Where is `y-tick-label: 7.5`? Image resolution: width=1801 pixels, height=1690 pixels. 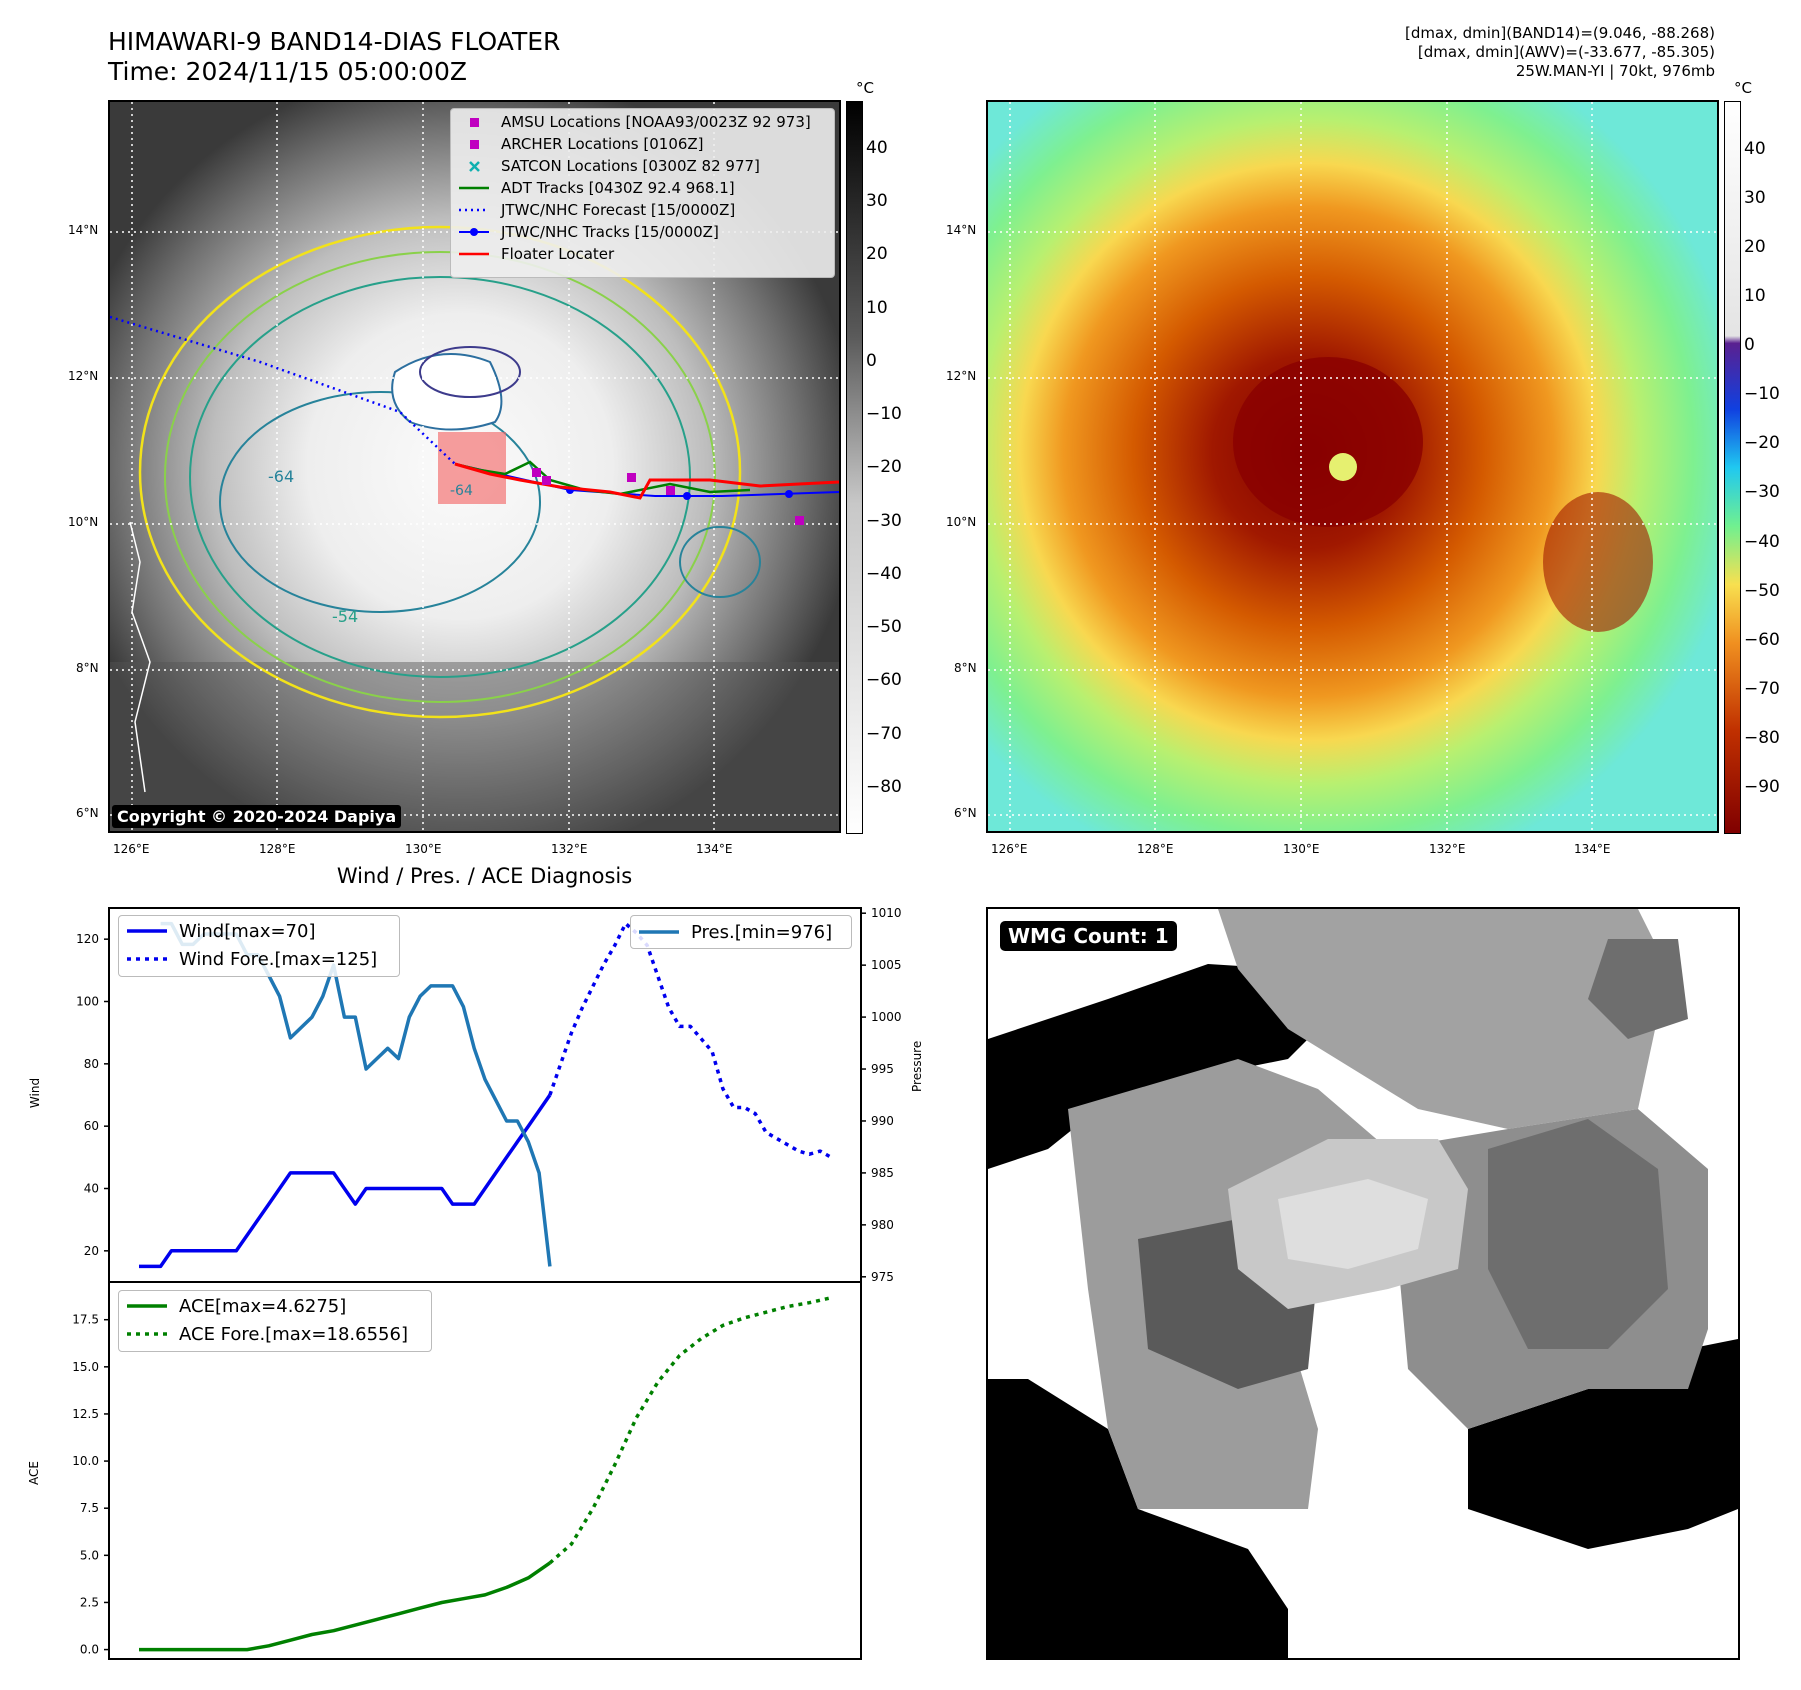
y-tick-label: 7.5 is located at coordinates (89, 1508).